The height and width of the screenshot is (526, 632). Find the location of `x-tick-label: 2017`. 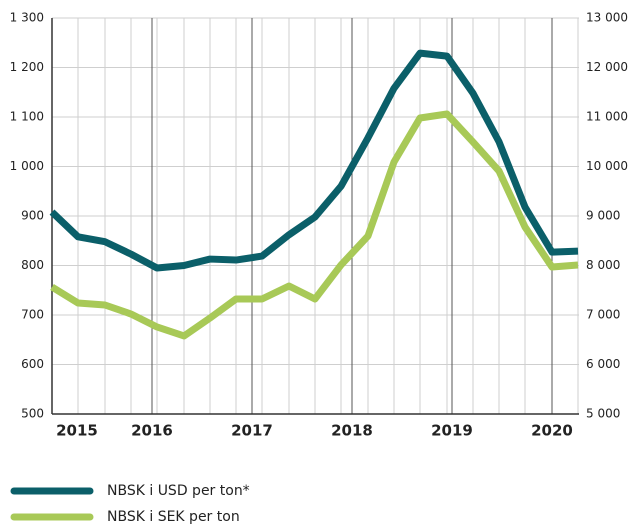

x-tick-label: 2017 is located at coordinates (252, 431).